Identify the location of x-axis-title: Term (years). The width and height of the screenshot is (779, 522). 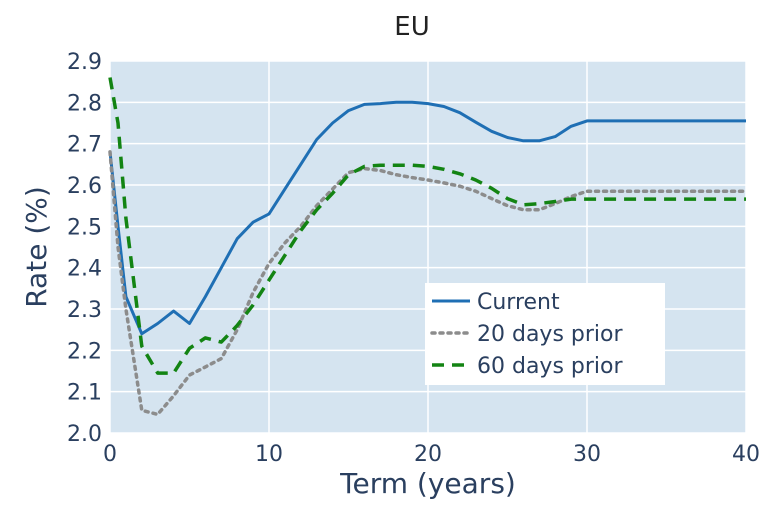
(427, 483).